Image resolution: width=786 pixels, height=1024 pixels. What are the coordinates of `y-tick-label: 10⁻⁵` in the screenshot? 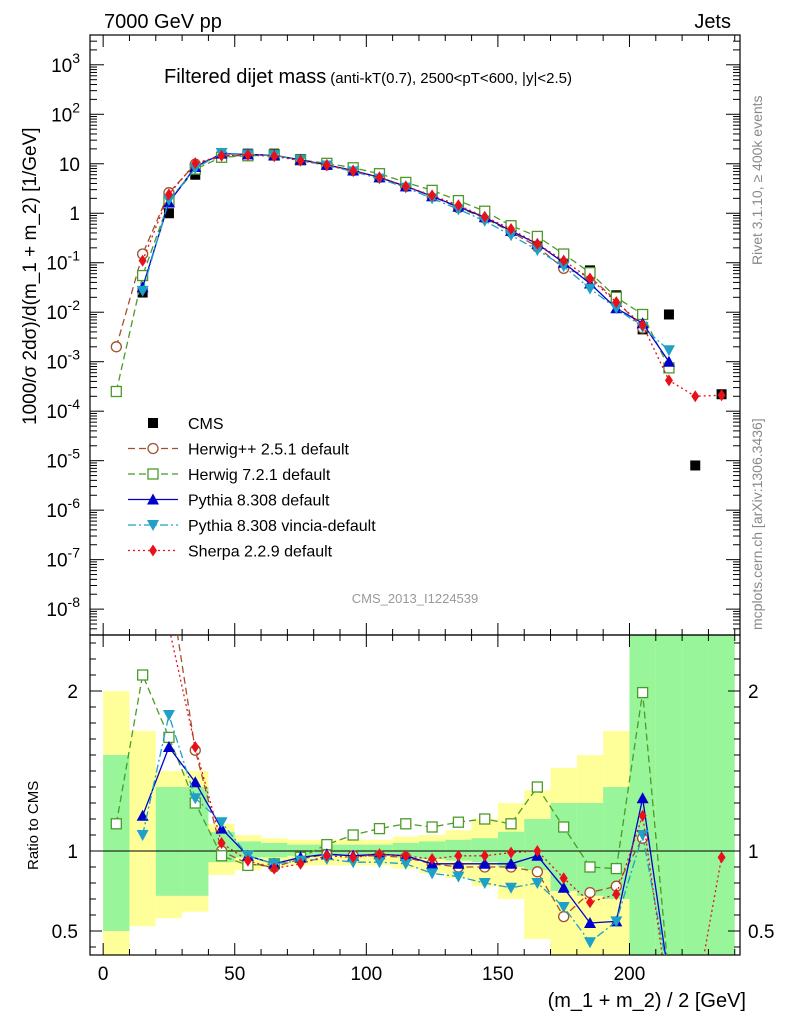 It's located at (63, 459).